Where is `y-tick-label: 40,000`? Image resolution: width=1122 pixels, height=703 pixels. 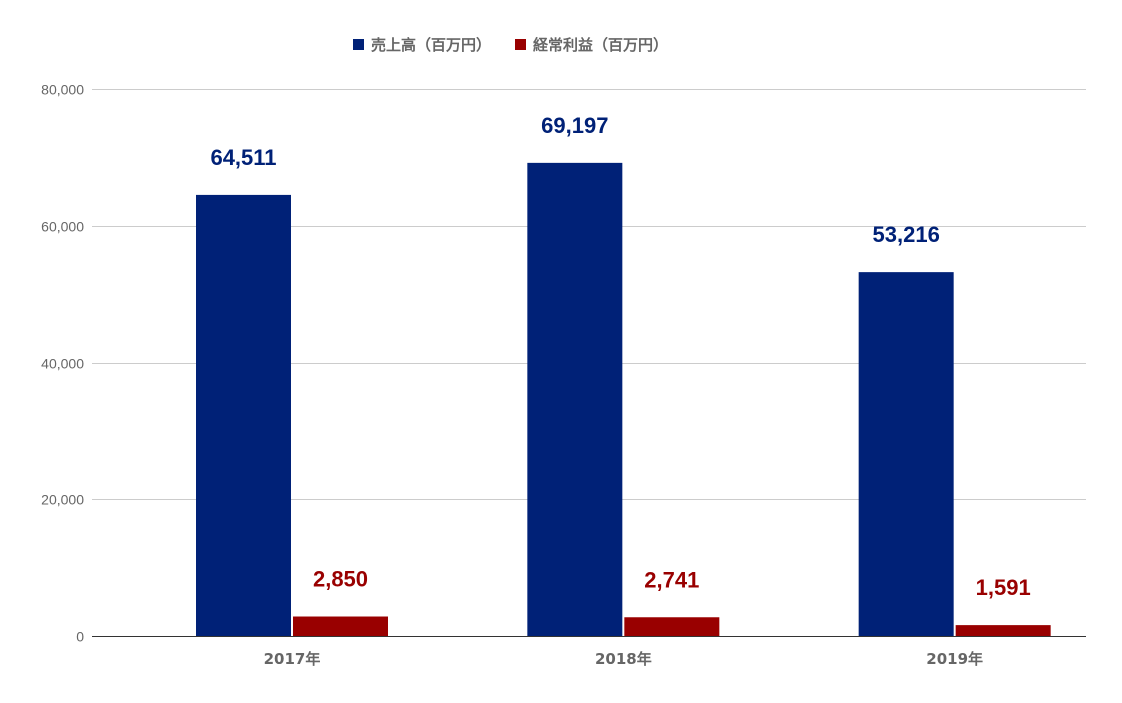 y-tick-label: 40,000 is located at coordinates (62, 364).